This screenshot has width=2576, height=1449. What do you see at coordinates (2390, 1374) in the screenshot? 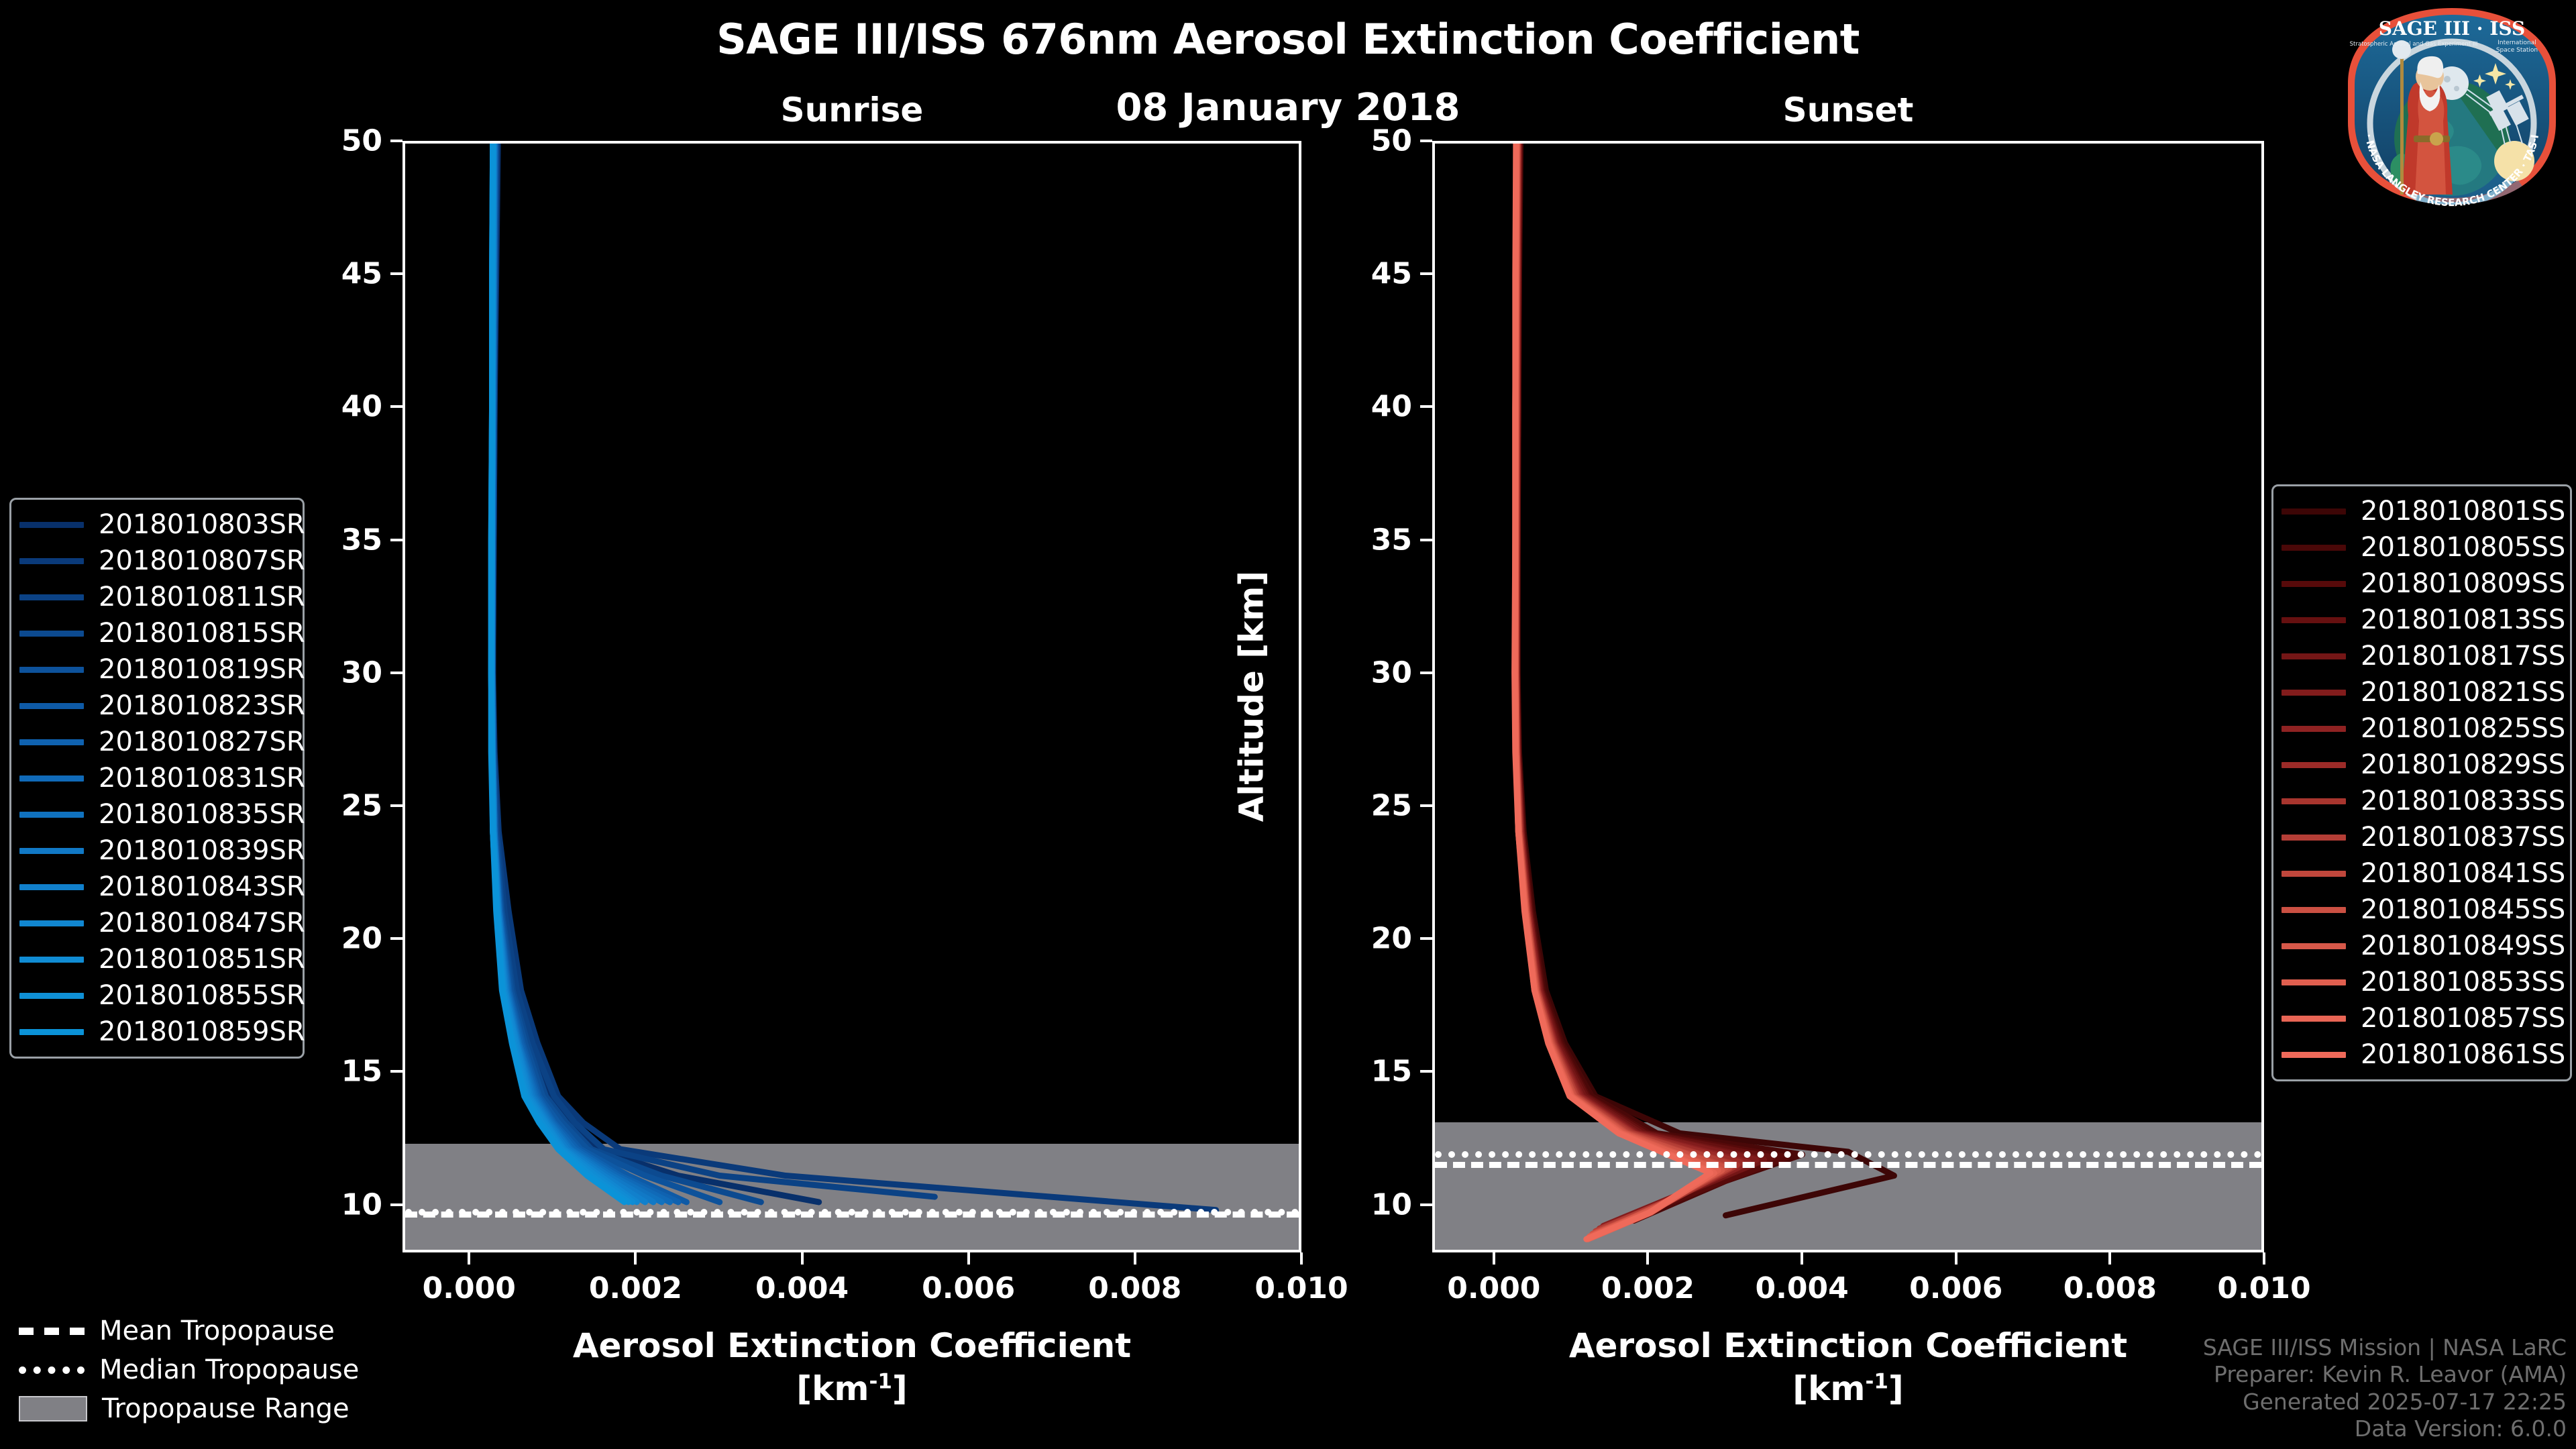
I see `credits-line-preparer: Preparer: Kevin R. Leavor (AMA)` at bounding box center [2390, 1374].